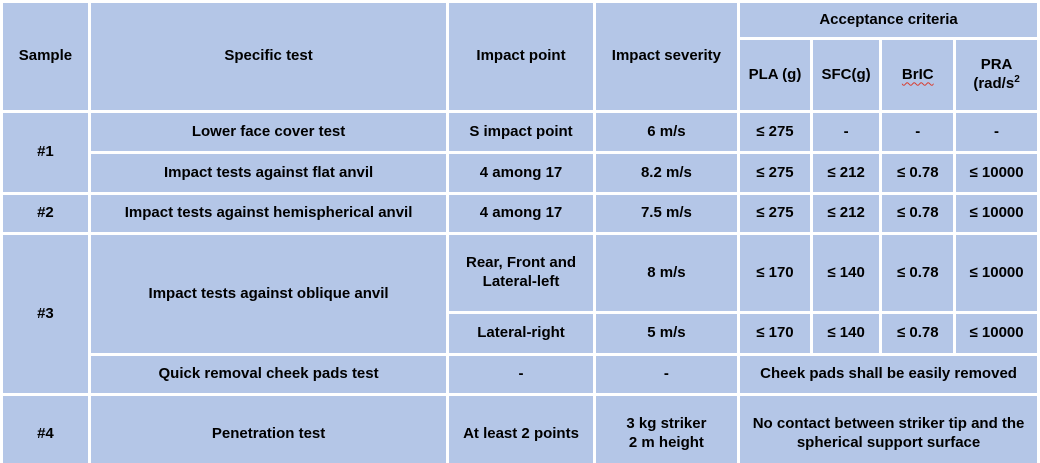  Describe the element at coordinates (268, 173) in the screenshot. I see `cell-test-flat-anvil: Impact tests against flat anvil` at that location.